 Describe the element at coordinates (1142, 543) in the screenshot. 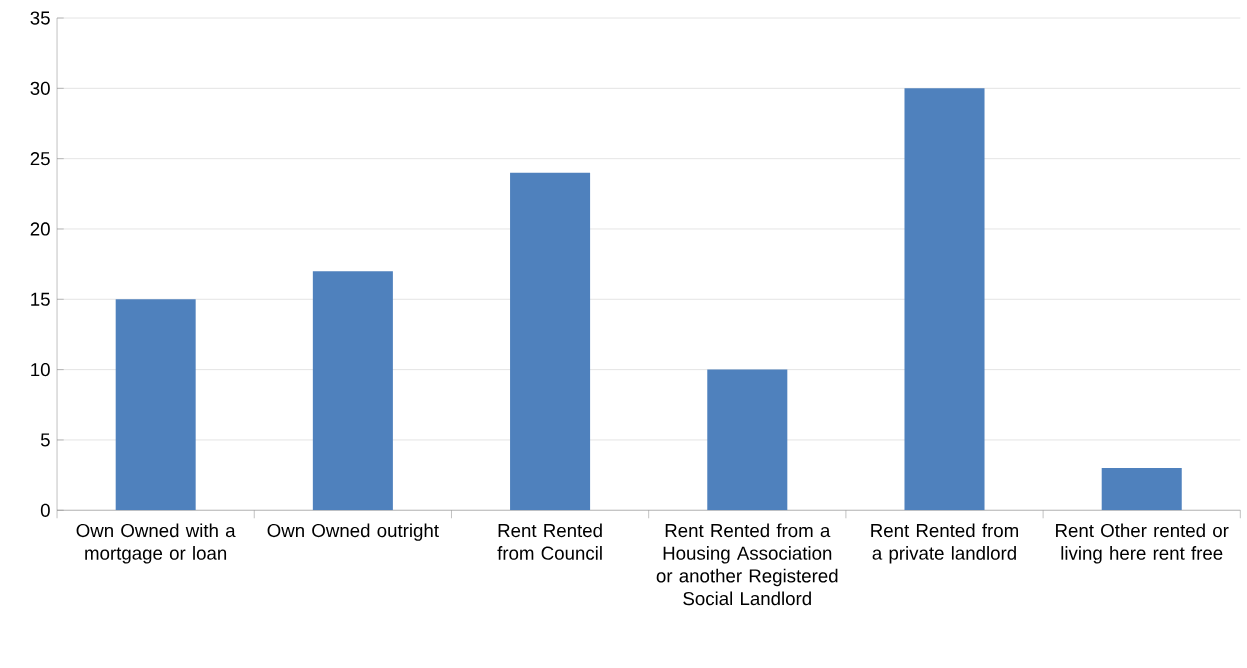

I see `x-tick-label: Rent Other rented or living here rent free` at that location.